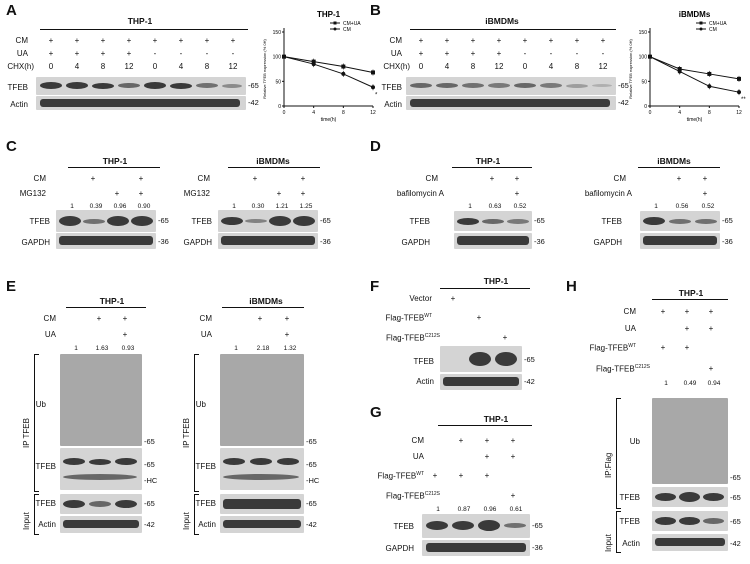 The height and width of the screenshot is (564, 750). What do you see at coordinates (420, 193) in the screenshot?
I see `label-bafilomycin: bafilomycin A` at bounding box center [420, 193].